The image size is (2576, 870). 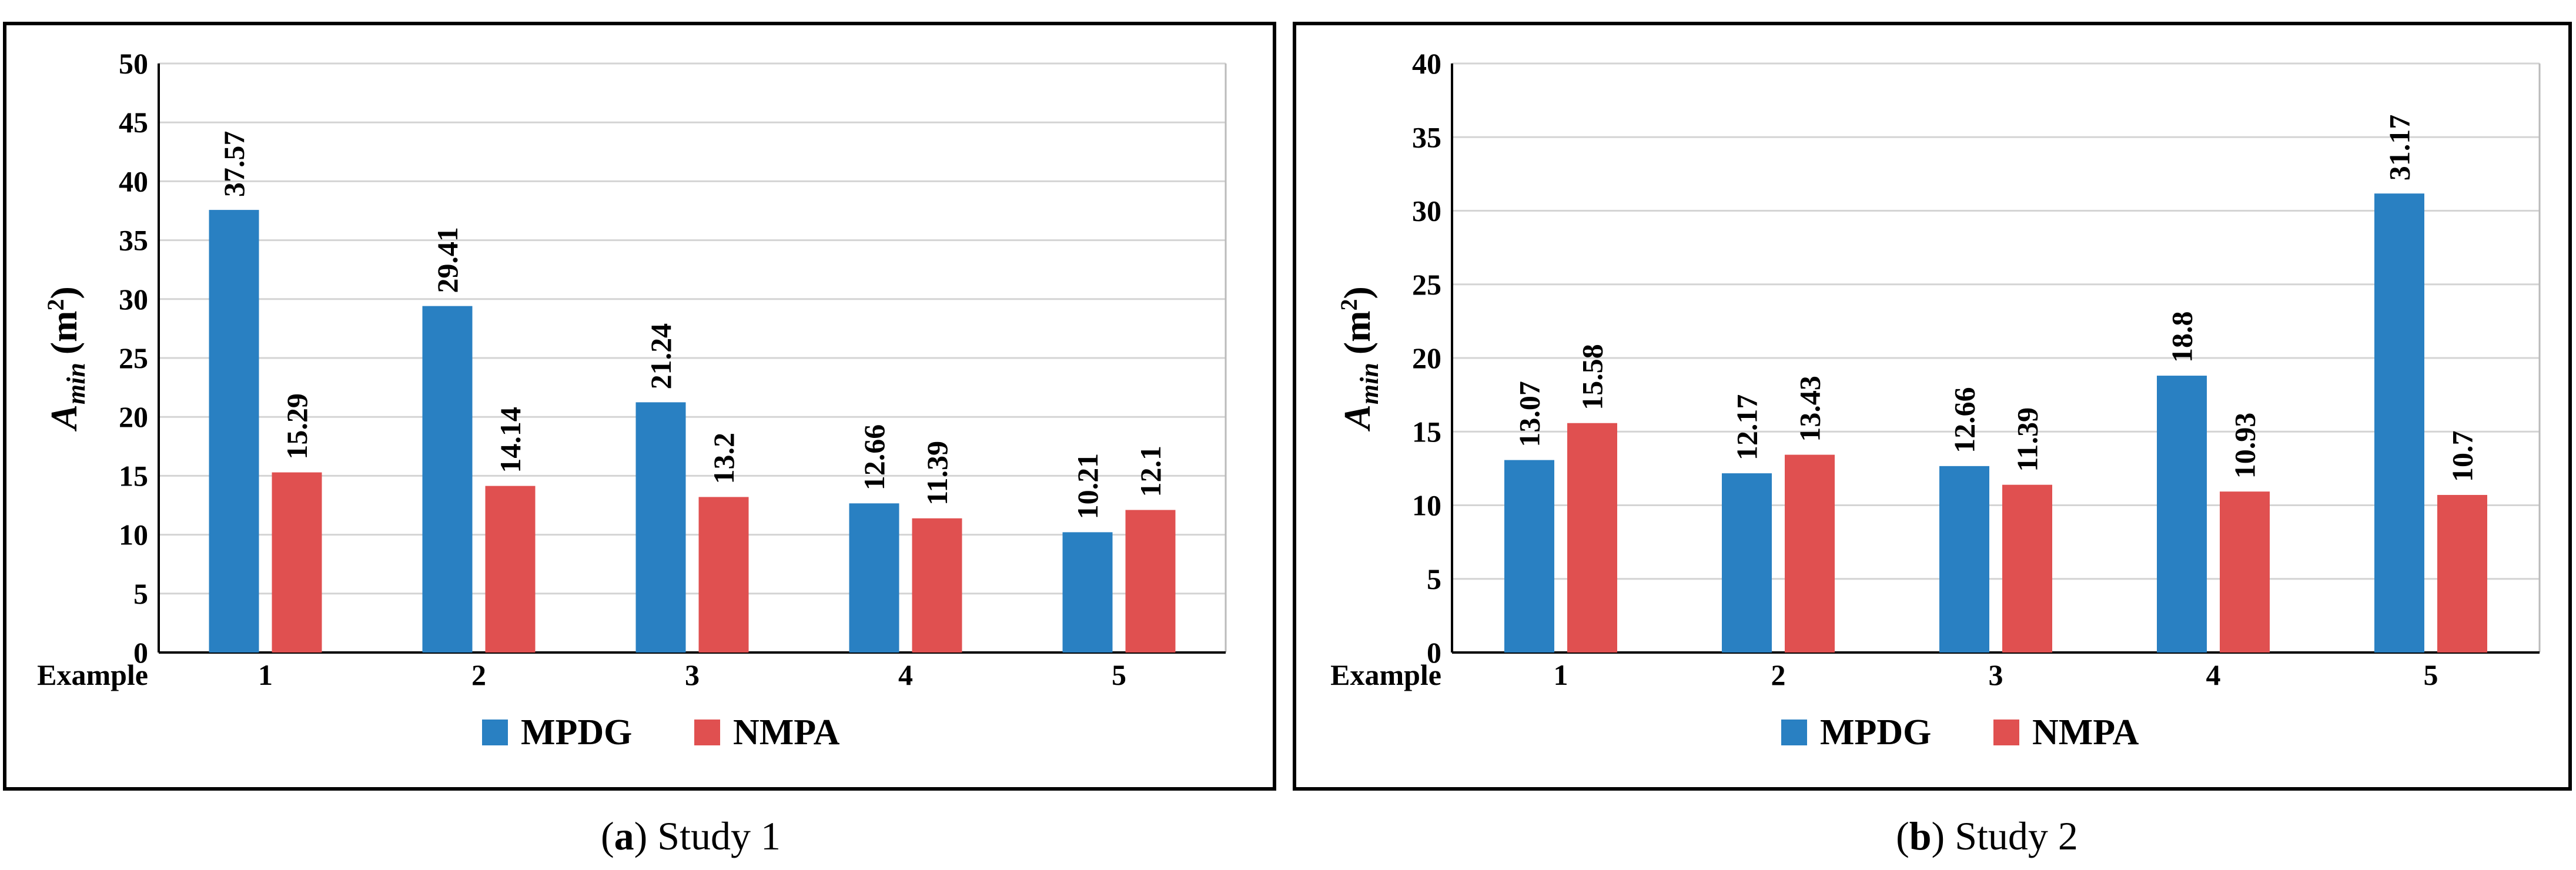 I want to click on caption-text: Study 2, so click(x=2016, y=836).